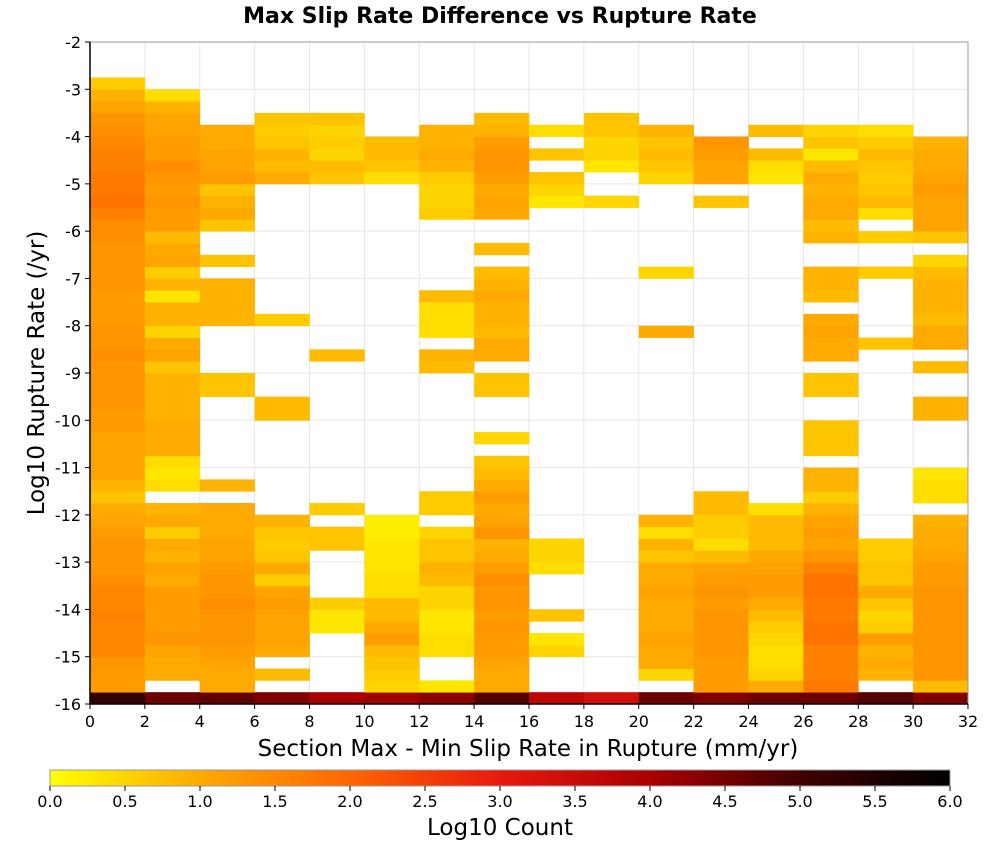 The height and width of the screenshot is (850, 1000). Describe the element at coordinates (73, 89) in the screenshot. I see `y-tick-label: -3` at that location.